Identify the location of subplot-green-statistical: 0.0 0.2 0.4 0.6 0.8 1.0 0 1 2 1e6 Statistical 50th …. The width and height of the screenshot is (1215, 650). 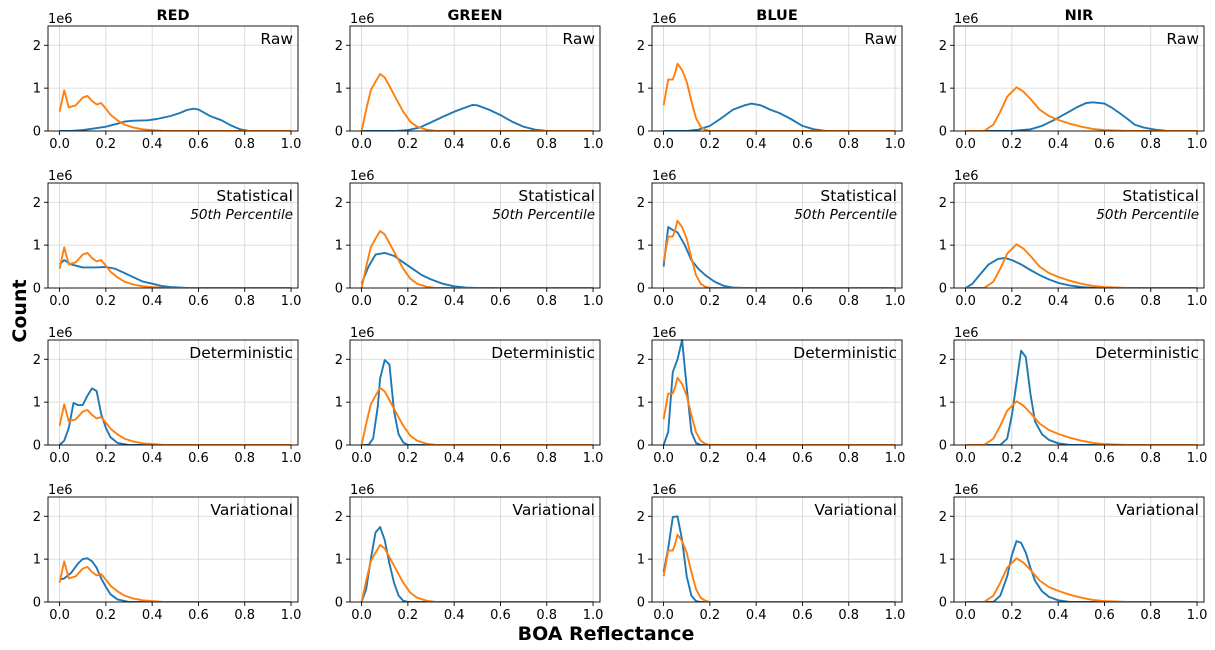
(469, 239).